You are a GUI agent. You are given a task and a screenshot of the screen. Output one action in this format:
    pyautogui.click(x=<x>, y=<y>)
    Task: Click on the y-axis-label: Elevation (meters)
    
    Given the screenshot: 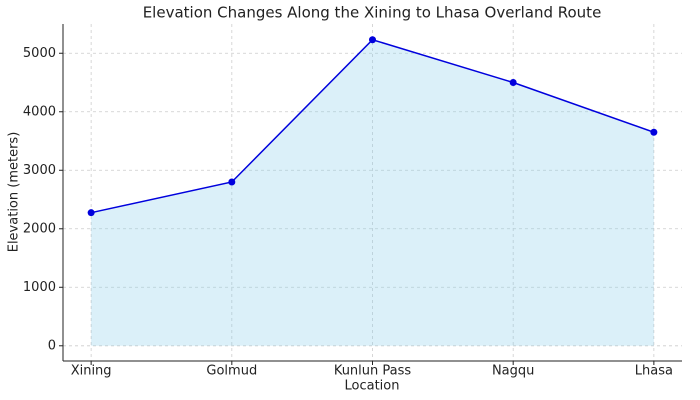 What is the action you would take?
    pyautogui.click(x=14, y=192)
    